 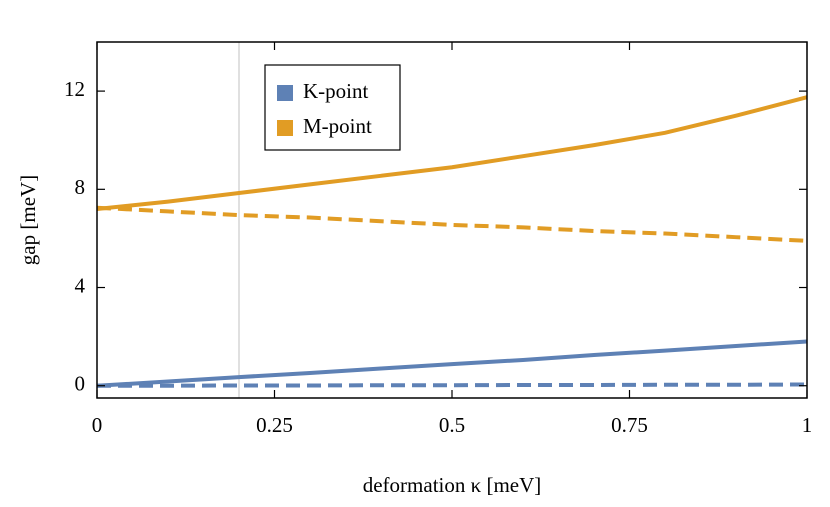 What do you see at coordinates (452, 363) in the screenshot?
I see `series-line` at bounding box center [452, 363].